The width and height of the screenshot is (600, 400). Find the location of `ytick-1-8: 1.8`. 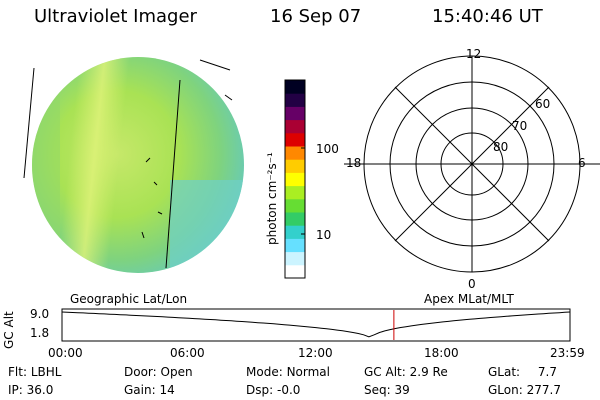

ytick-1-8: 1.8 is located at coordinates (40, 333).